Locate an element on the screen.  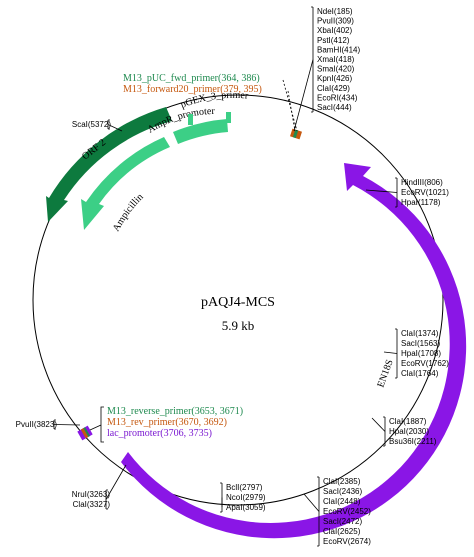
primer-label: lac_promoter(3706, 3735) is located at coordinates (159, 433).